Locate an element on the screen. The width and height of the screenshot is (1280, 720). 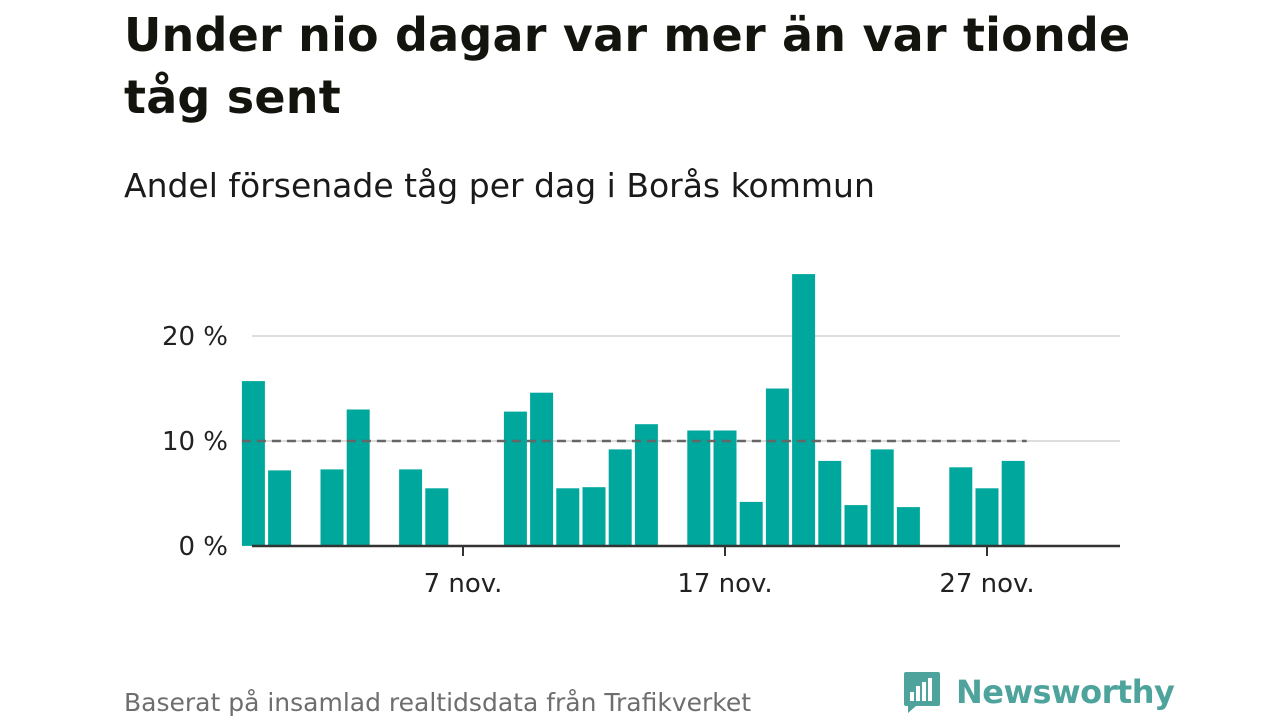
x-tick-label: 27 nov. is located at coordinates (986, 584).